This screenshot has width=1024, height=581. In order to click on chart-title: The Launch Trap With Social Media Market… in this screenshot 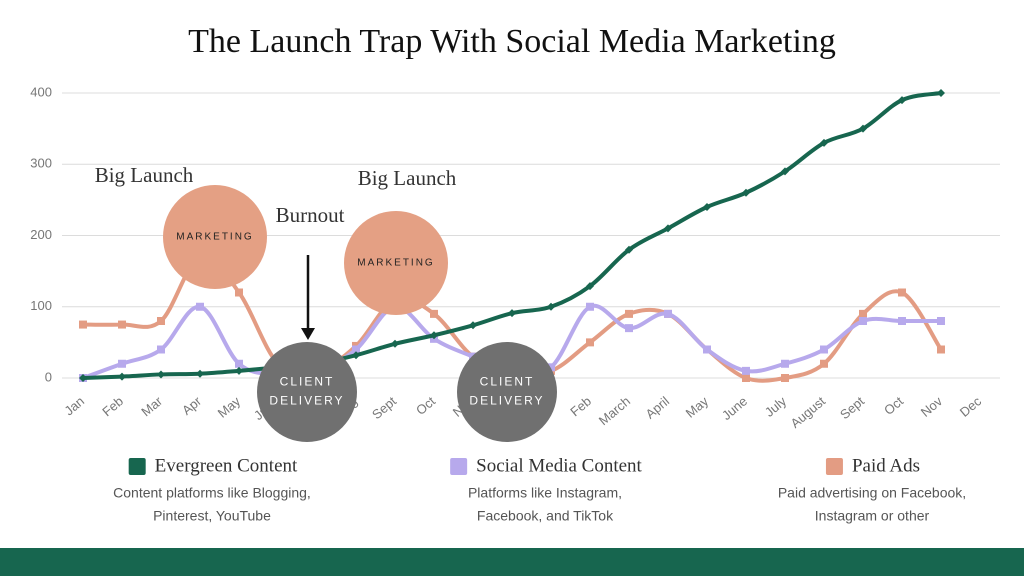, I will do `click(512, 41)`.